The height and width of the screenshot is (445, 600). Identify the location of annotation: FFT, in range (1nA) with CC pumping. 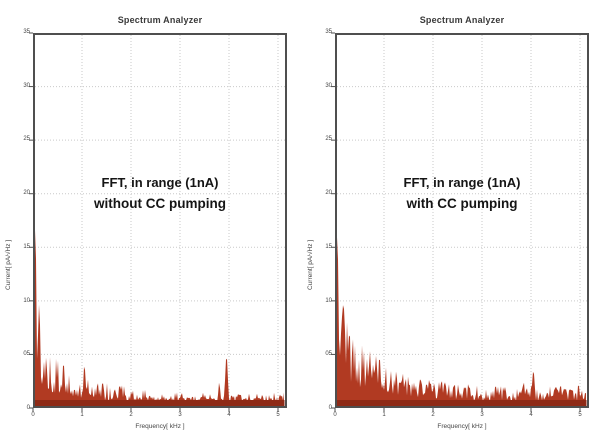
(462, 193).